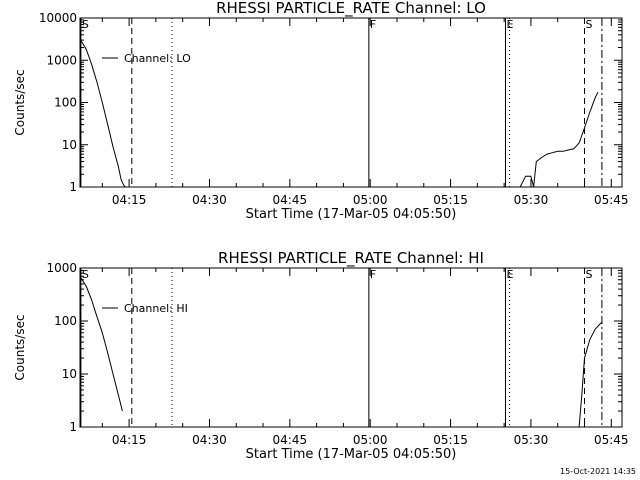 This screenshot has height=480, width=640. What do you see at coordinates (65, 321) in the screenshot?
I see `chart-1-ytick-label: 100` at bounding box center [65, 321].